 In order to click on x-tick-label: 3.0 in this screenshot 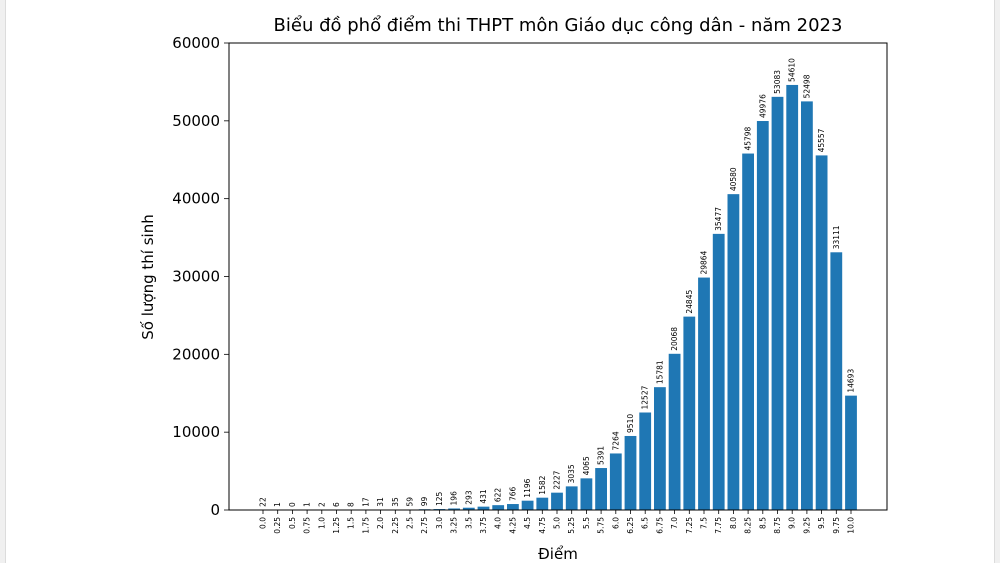, I will do `click(439, 523)`.